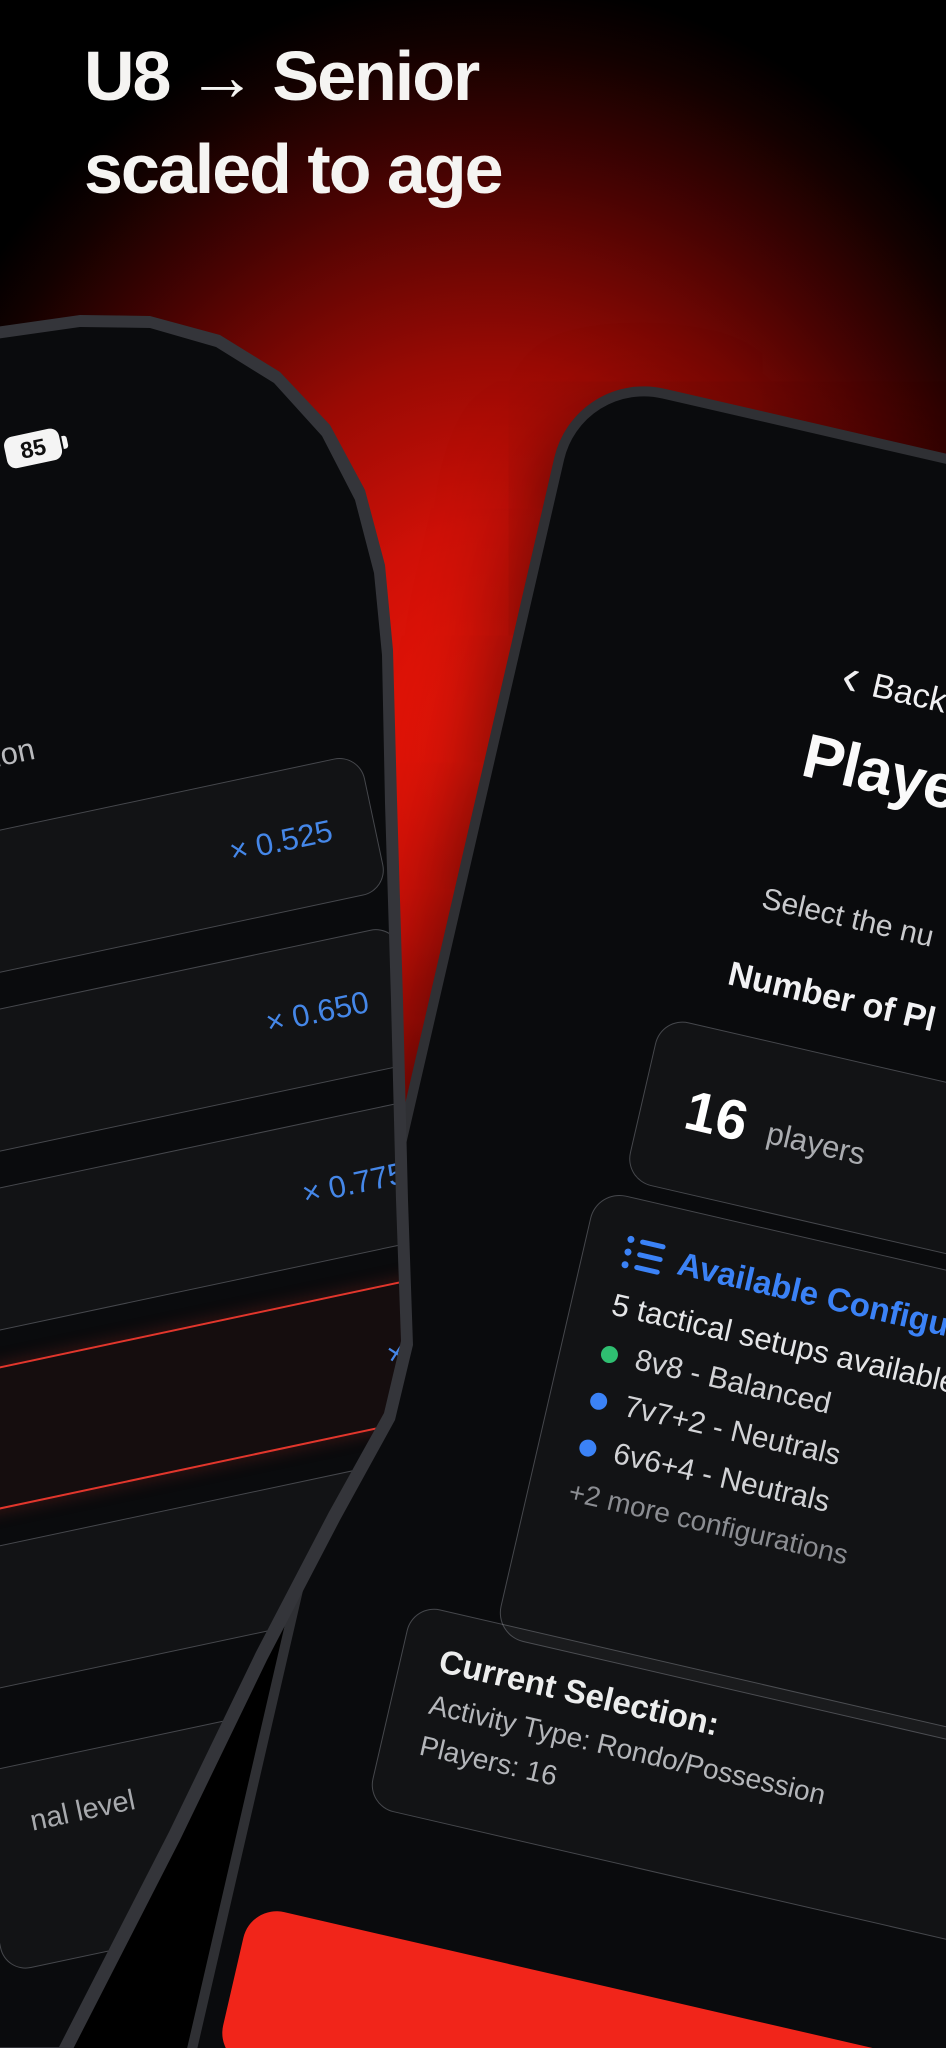 Image resolution: width=946 pixels, height=2048 pixels. I want to click on headline-line-1: U8 → Senior, so click(282, 76).